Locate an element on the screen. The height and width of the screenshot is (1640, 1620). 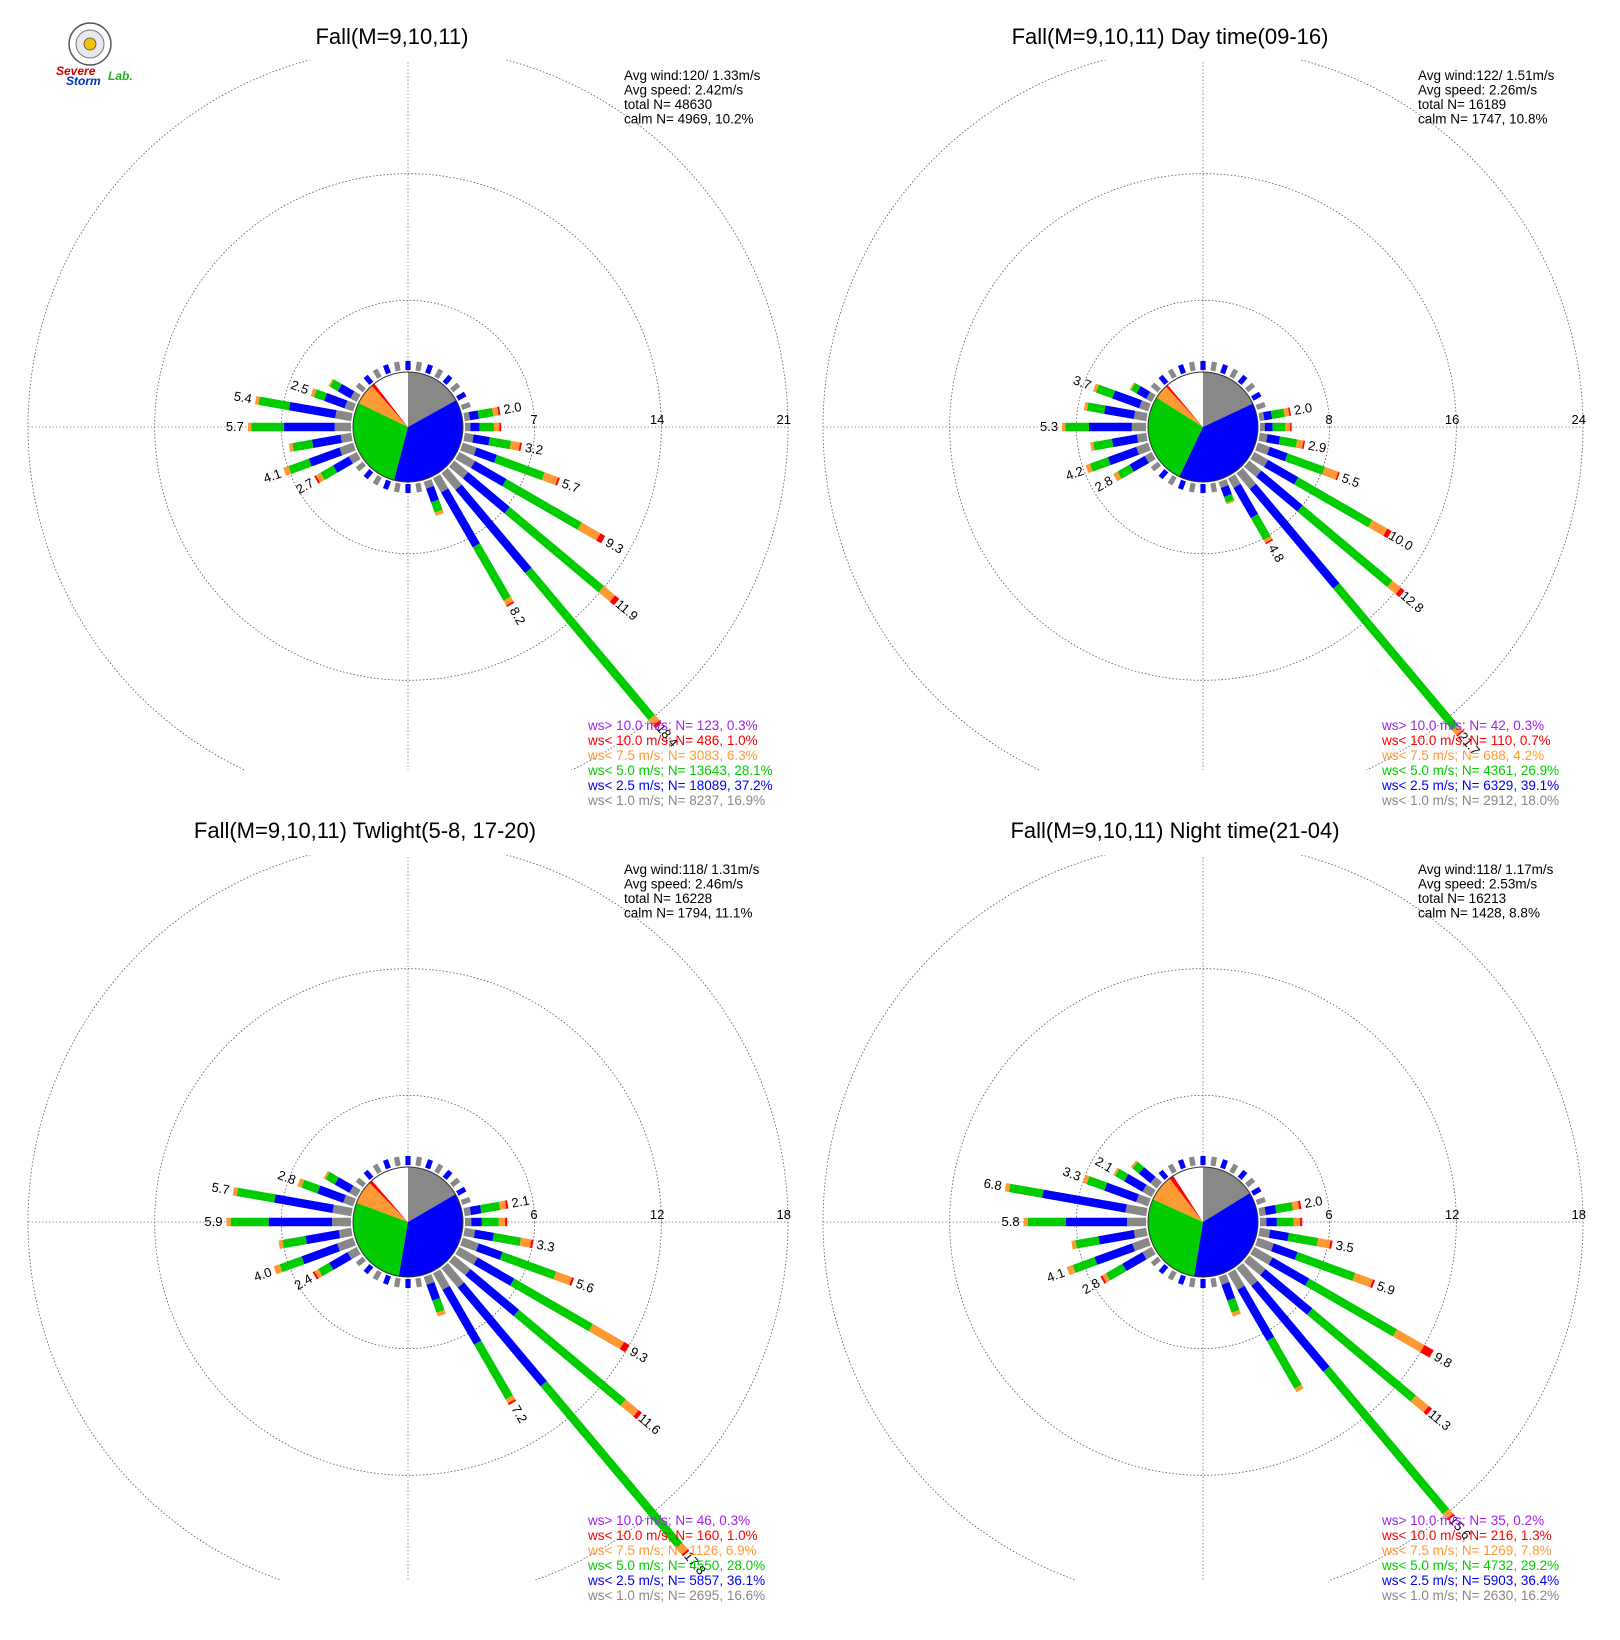
bar-total-label: 2.8 is located at coordinates (1090, 1286).